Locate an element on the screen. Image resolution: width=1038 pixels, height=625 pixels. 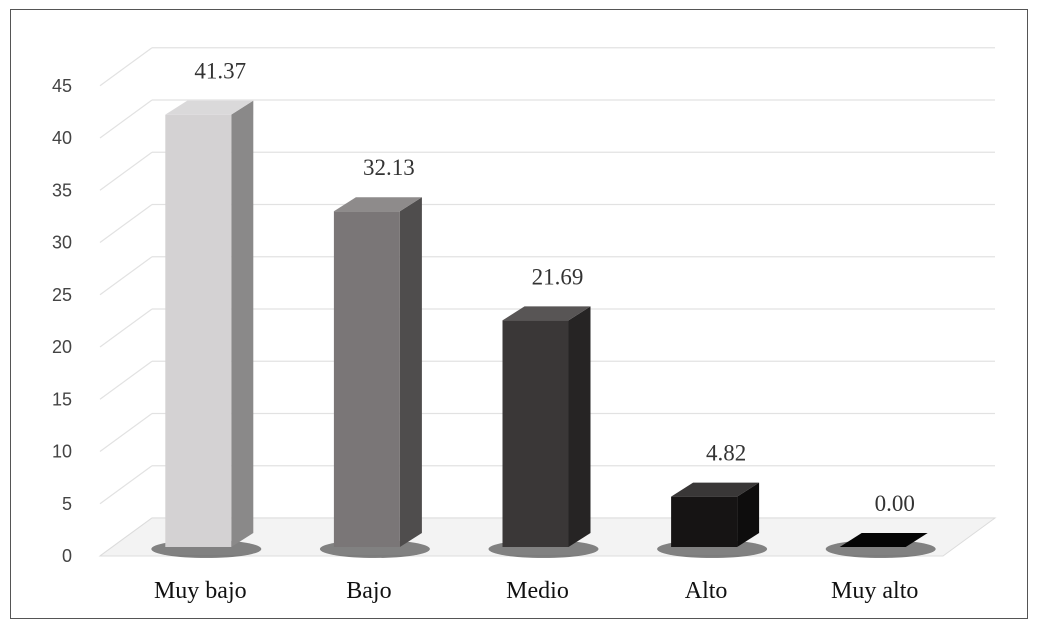
category-label: Muy bajo is located at coordinates (200, 591).